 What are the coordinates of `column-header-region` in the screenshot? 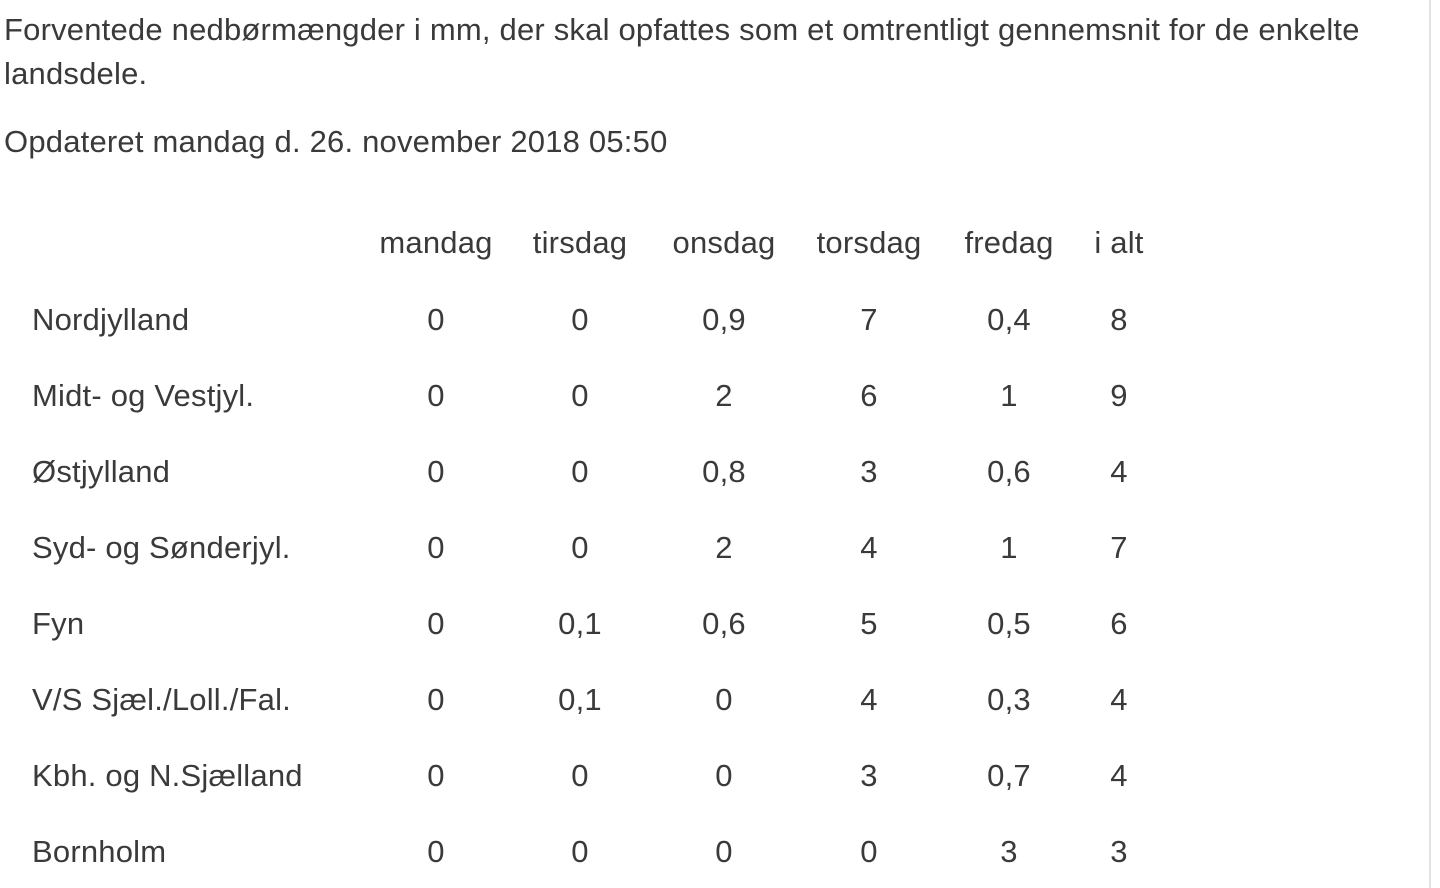 It's located at (184, 243).